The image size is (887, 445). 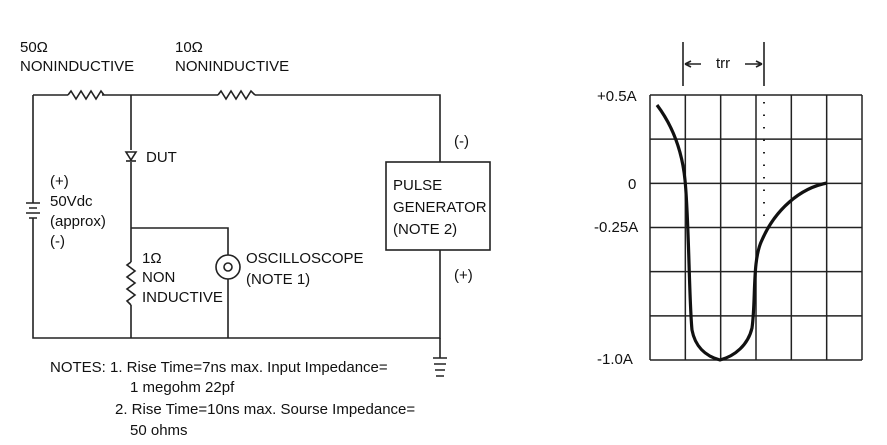 What do you see at coordinates (33, 210) in the screenshot?
I see `battery-icon` at bounding box center [33, 210].